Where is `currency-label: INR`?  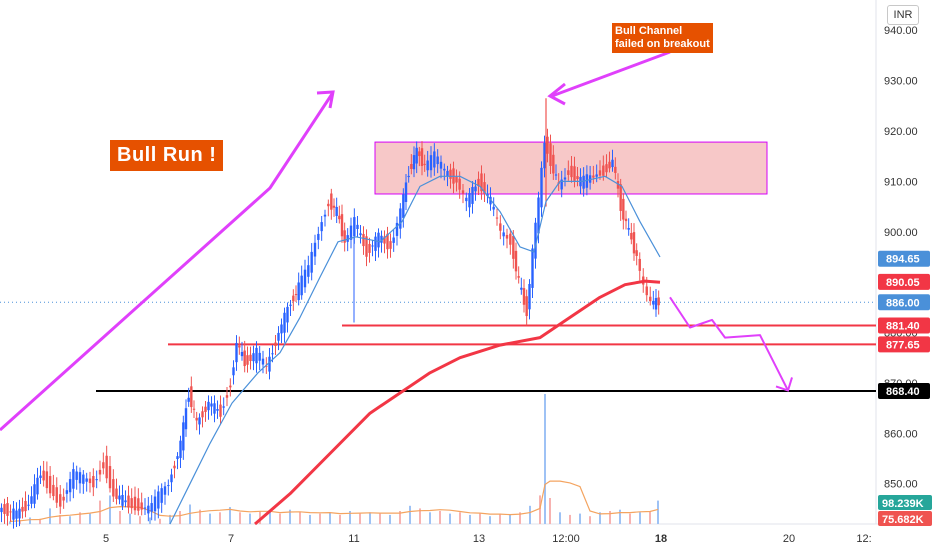 currency-label: INR is located at coordinates (903, 15).